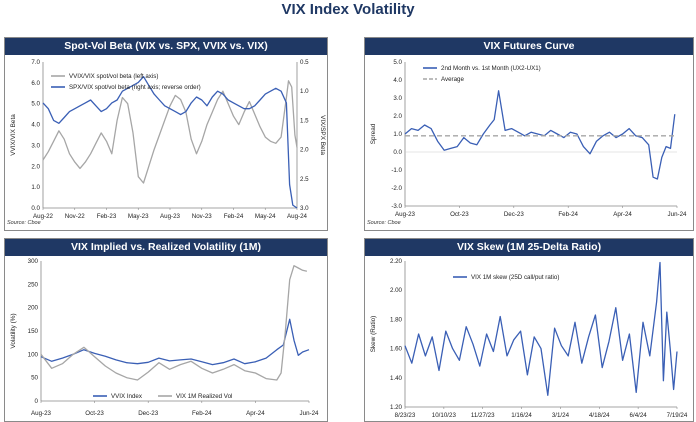  Describe the element at coordinates (322, 135) in the screenshot. I see `y-axis-right-label: VIX/SPX Beta` at that location.